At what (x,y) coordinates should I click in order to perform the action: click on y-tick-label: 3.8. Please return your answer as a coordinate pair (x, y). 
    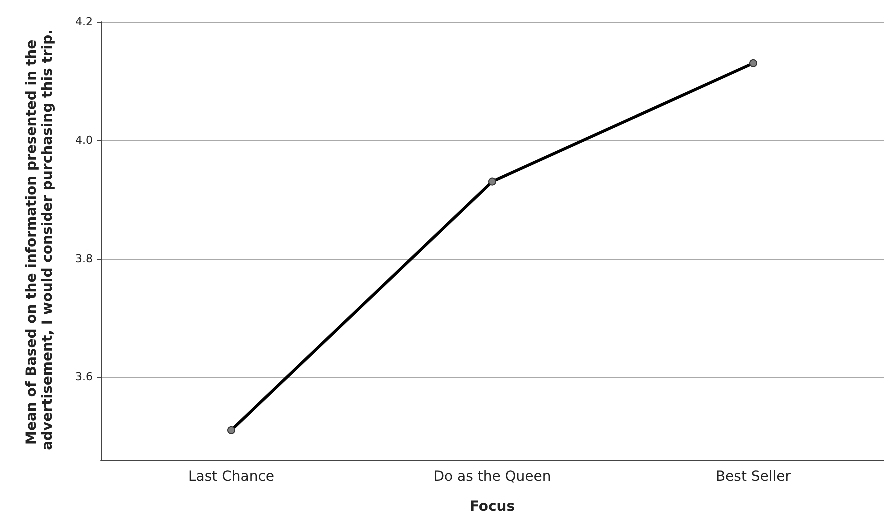
    Looking at the image, I should click on (84, 259).